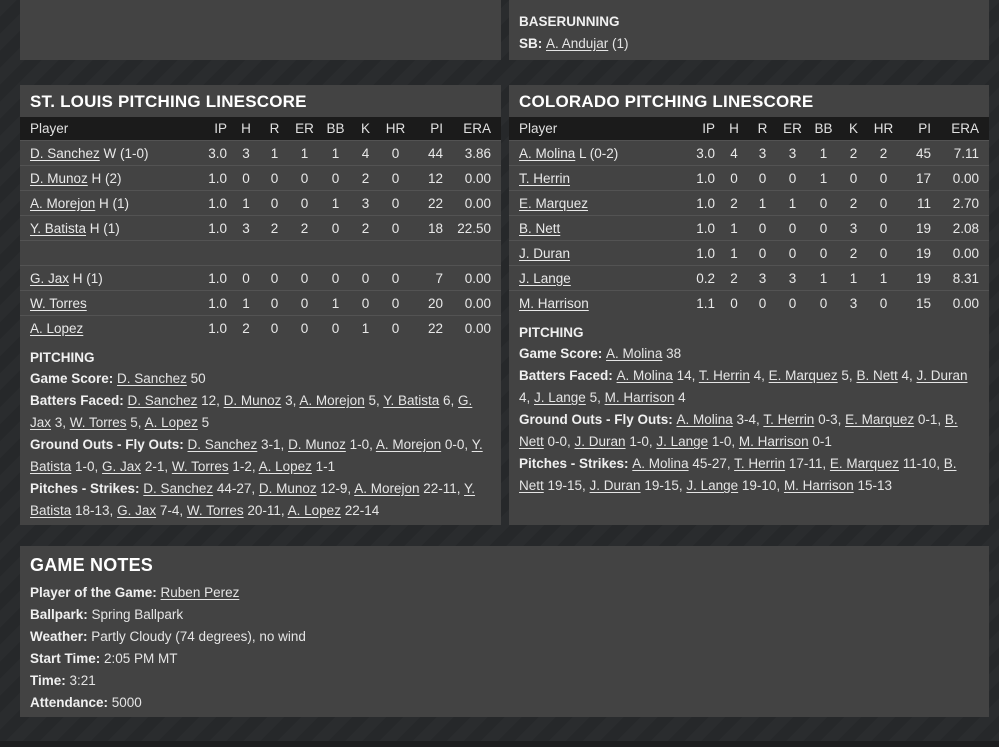  Describe the element at coordinates (918, 153) in the screenshot. I see `stat-cell: 45` at that location.